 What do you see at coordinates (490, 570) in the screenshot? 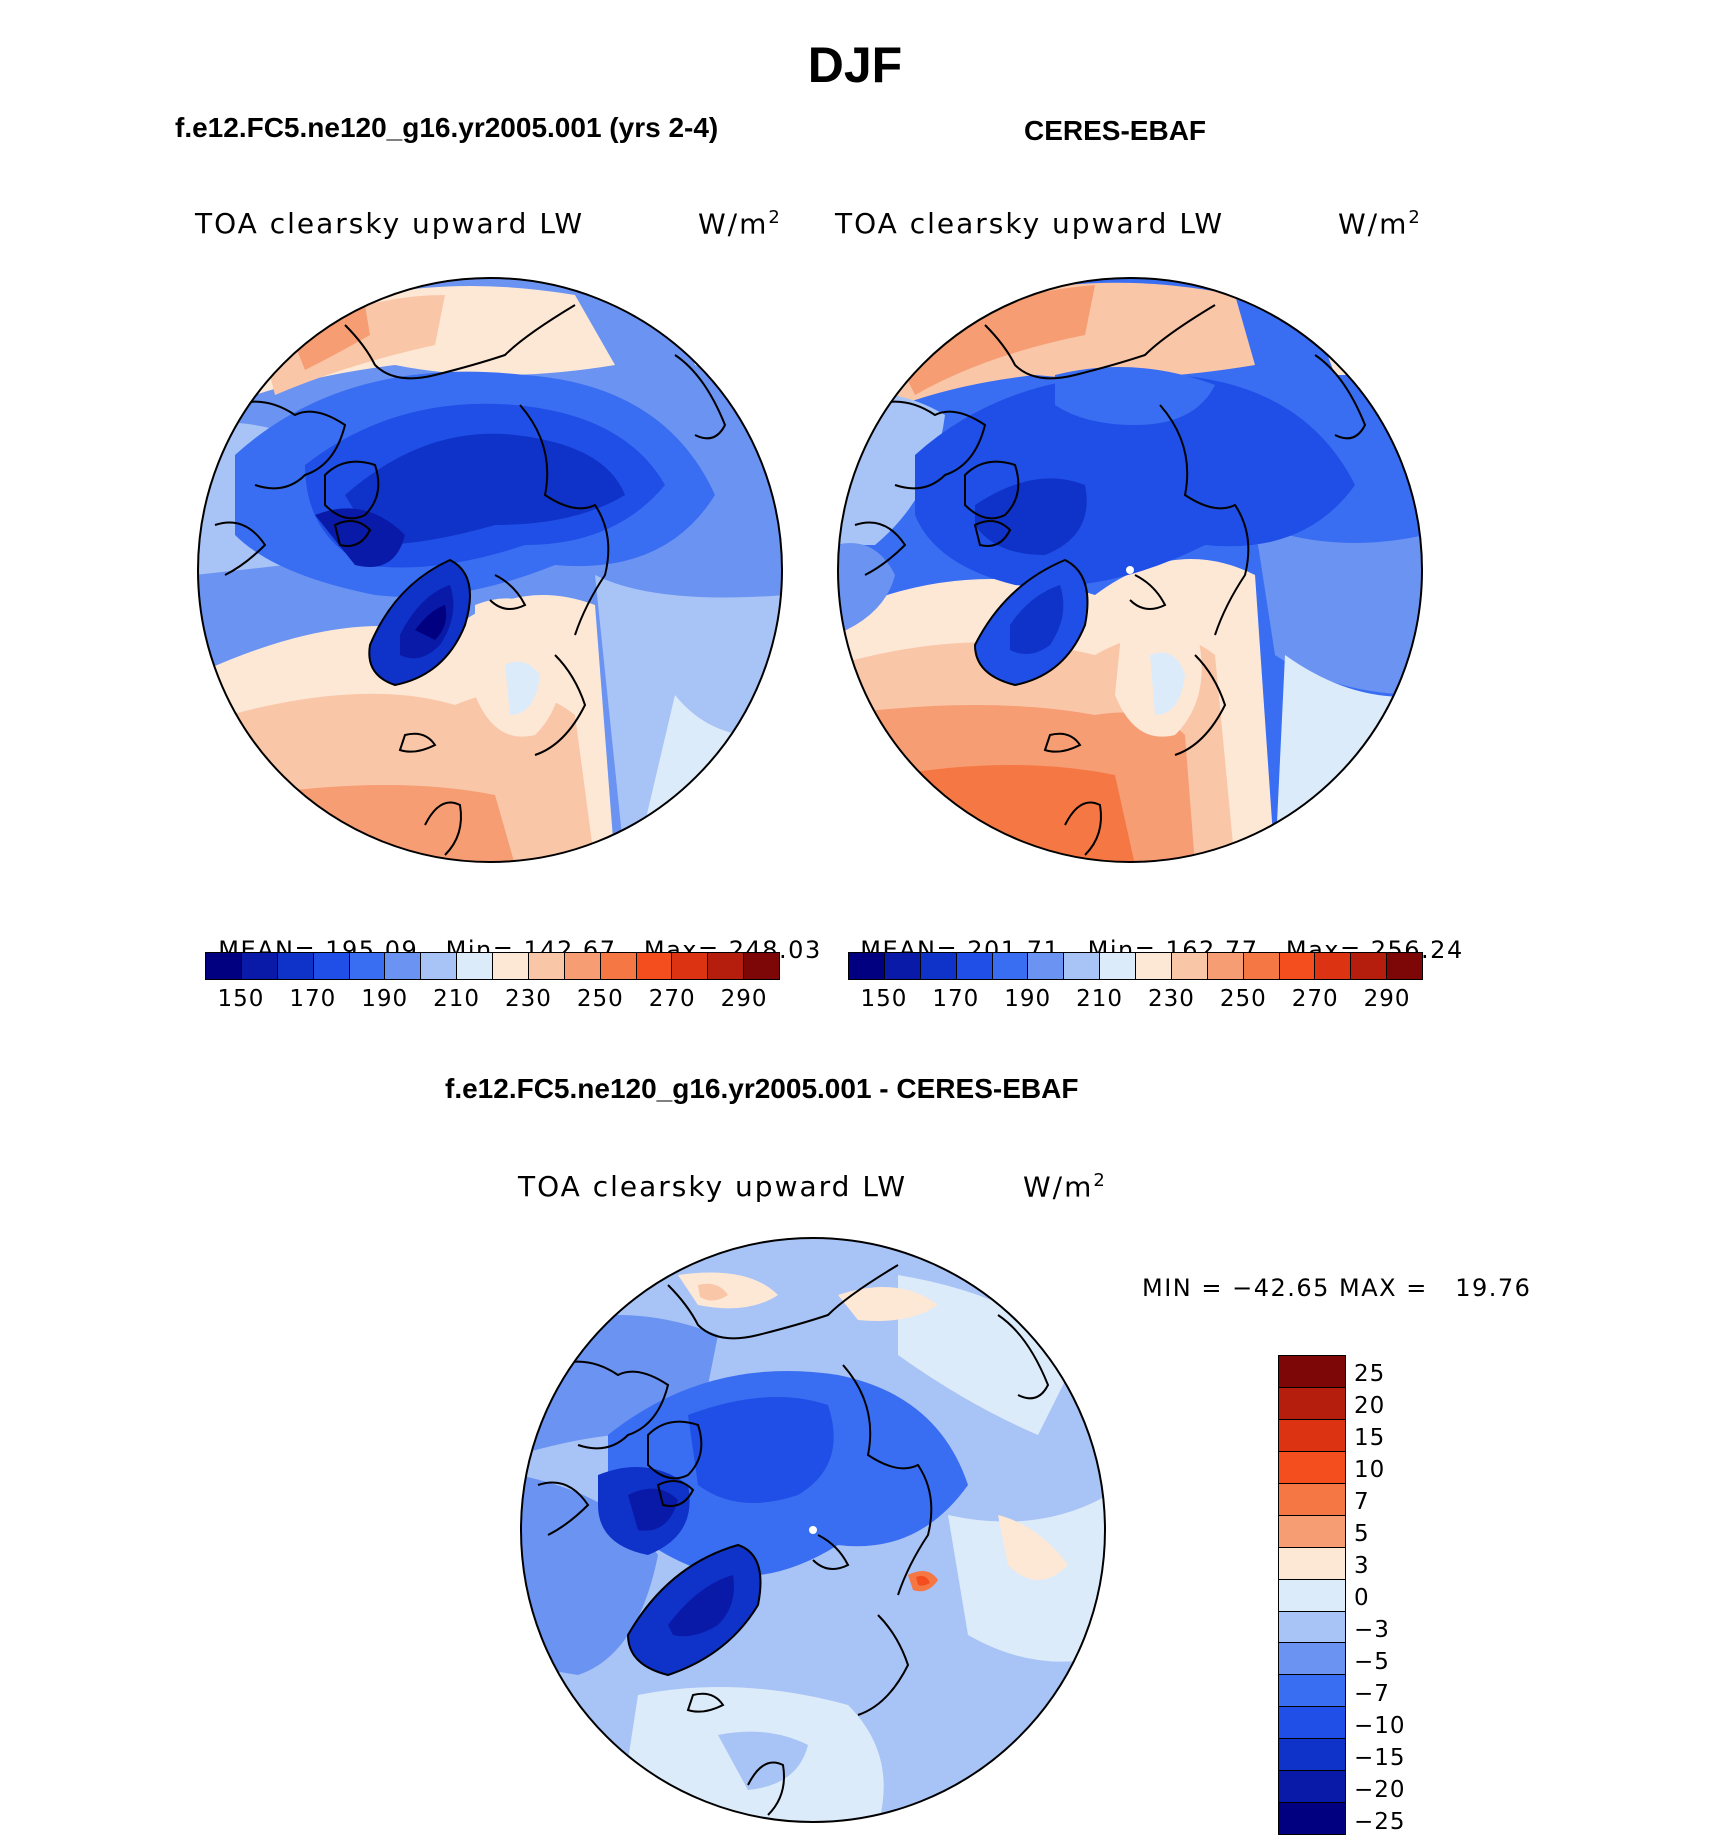
I see `model-polar-map` at bounding box center [490, 570].